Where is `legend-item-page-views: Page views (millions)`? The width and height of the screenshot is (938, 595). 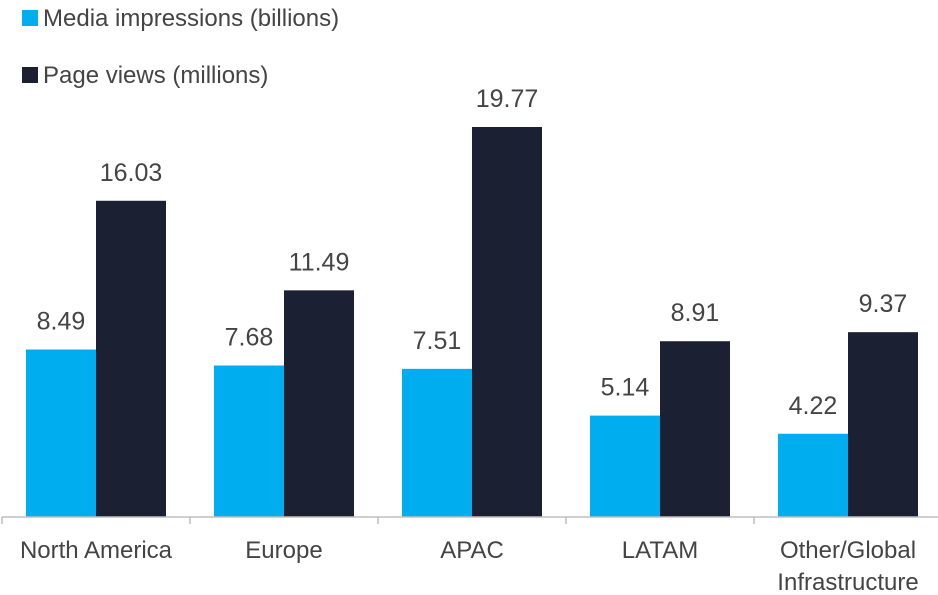
legend-item-page-views: Page views (millions) is located at coordinates (145, 75).